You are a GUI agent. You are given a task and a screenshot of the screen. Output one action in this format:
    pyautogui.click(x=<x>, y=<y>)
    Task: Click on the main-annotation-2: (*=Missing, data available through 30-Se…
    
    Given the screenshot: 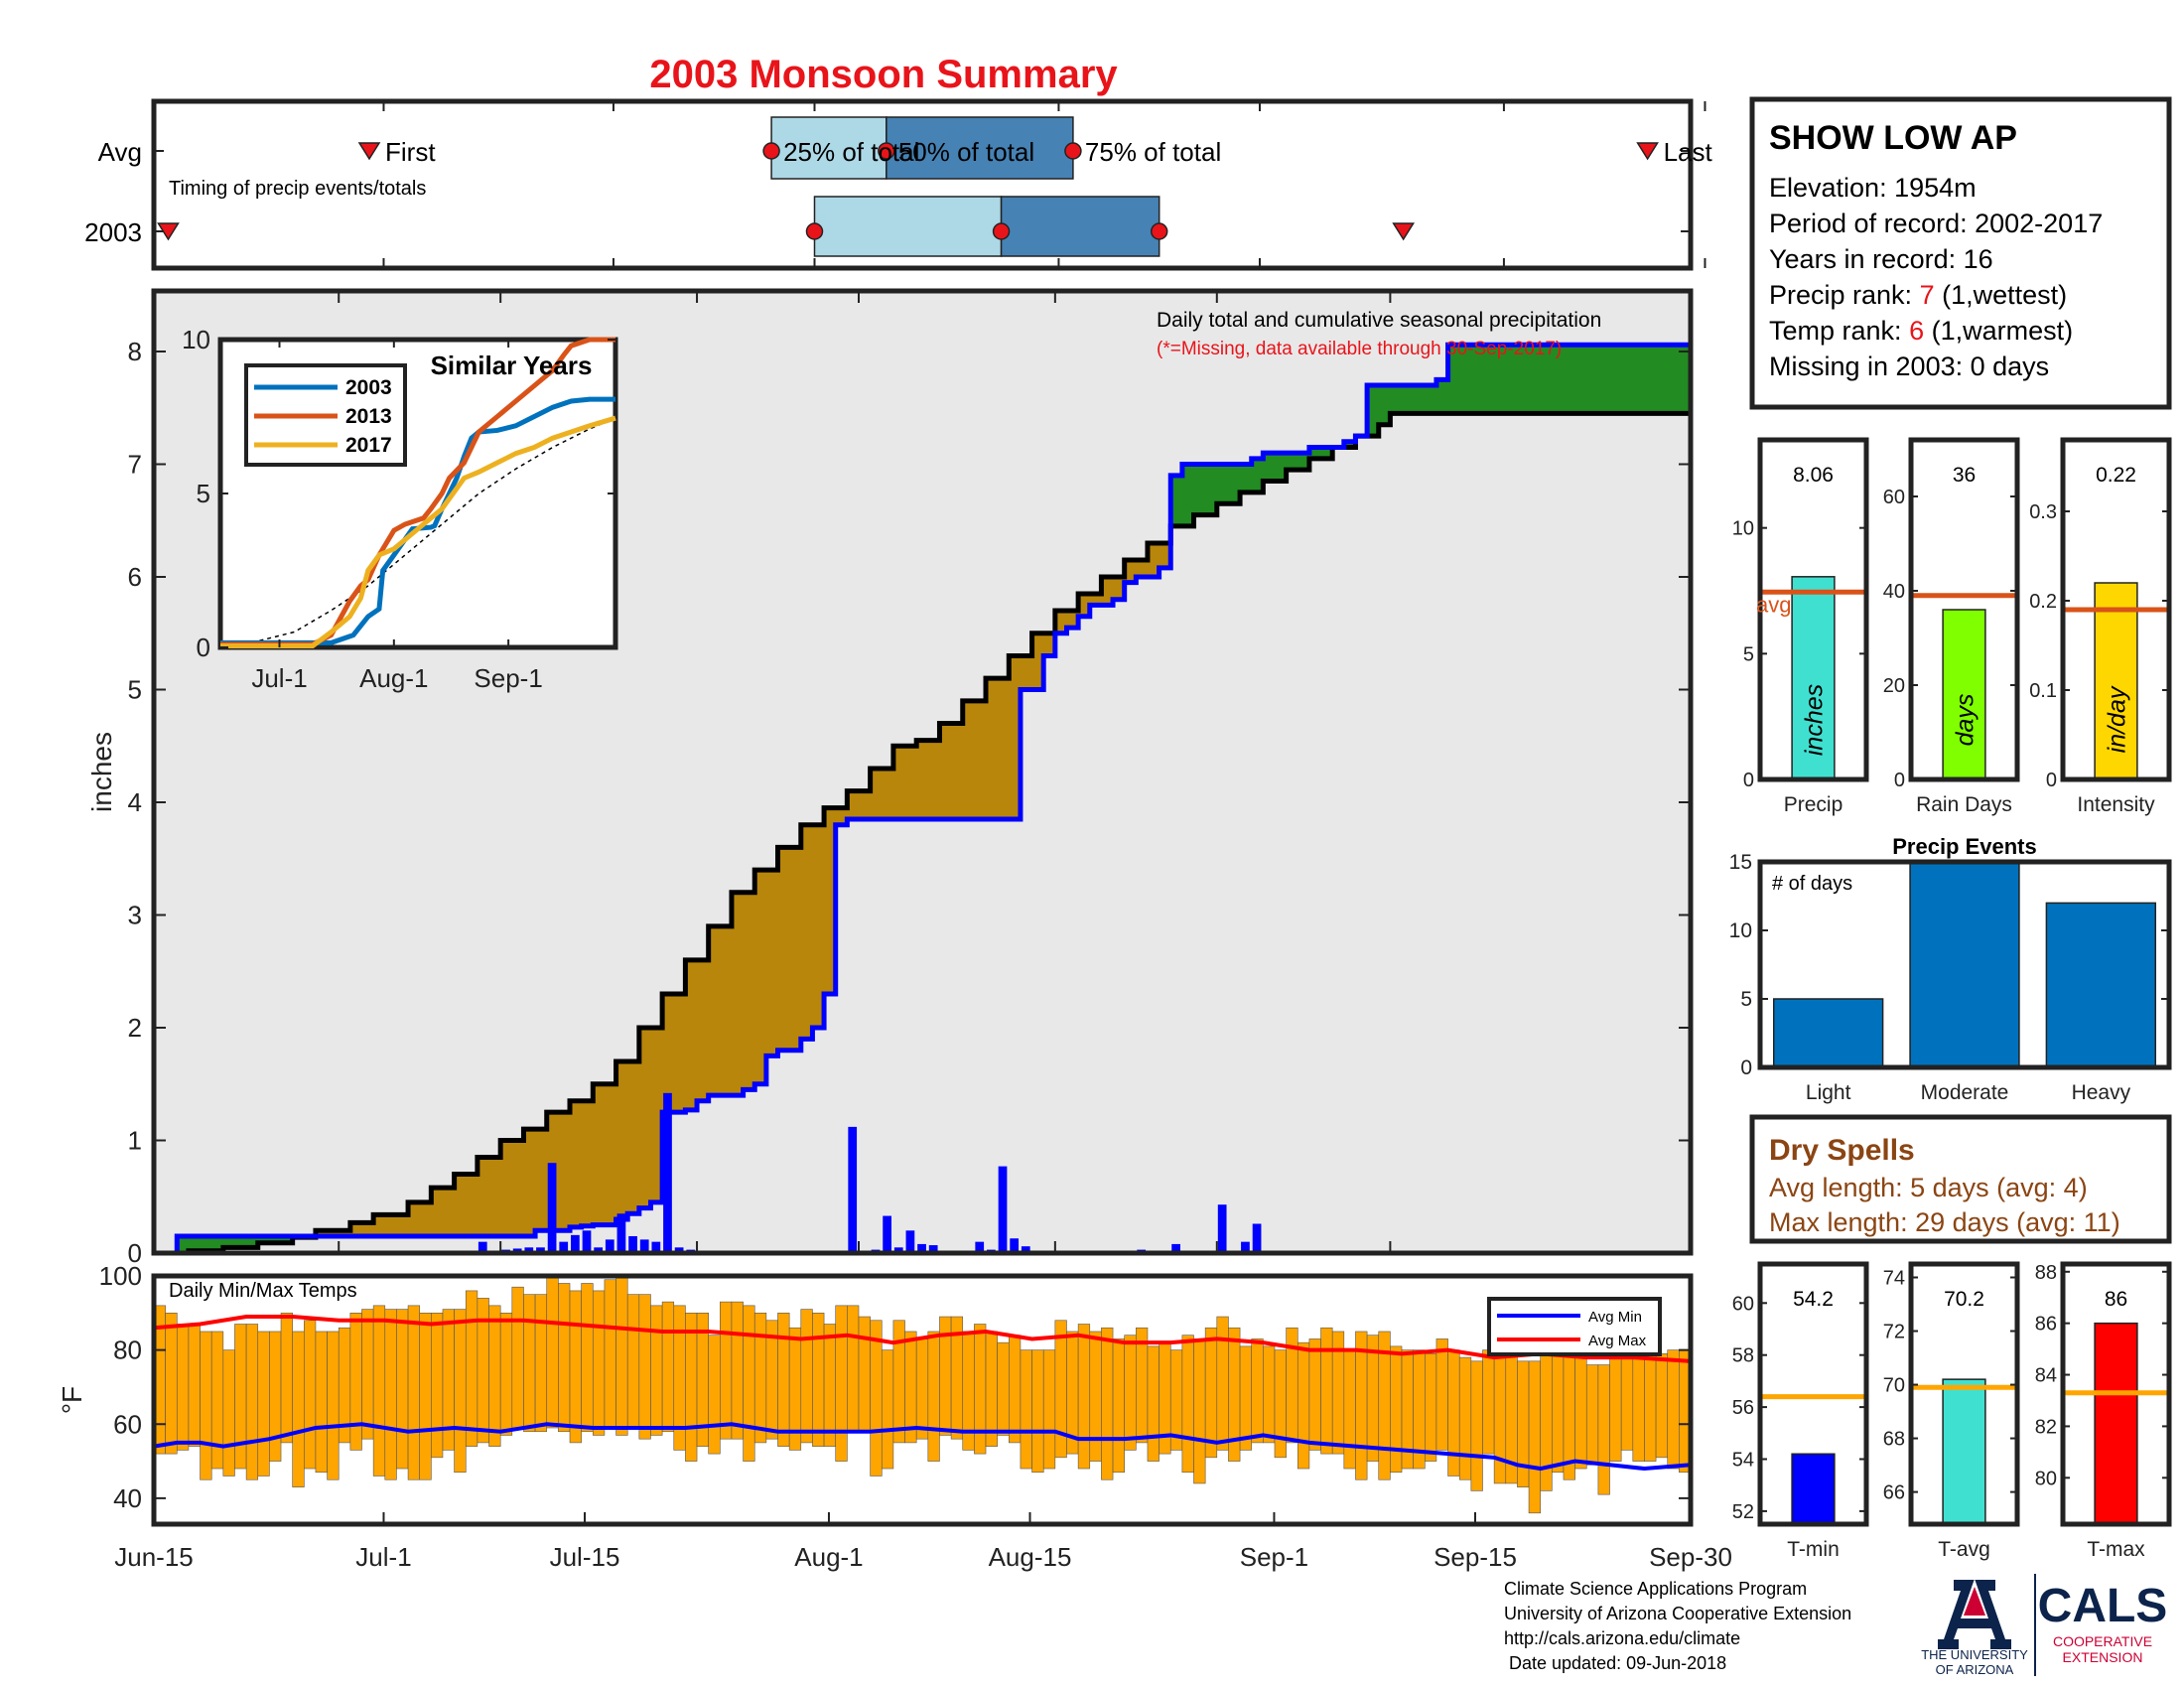 What is the action you would take?
    pyautogui.click(x=1359, y=349)
    